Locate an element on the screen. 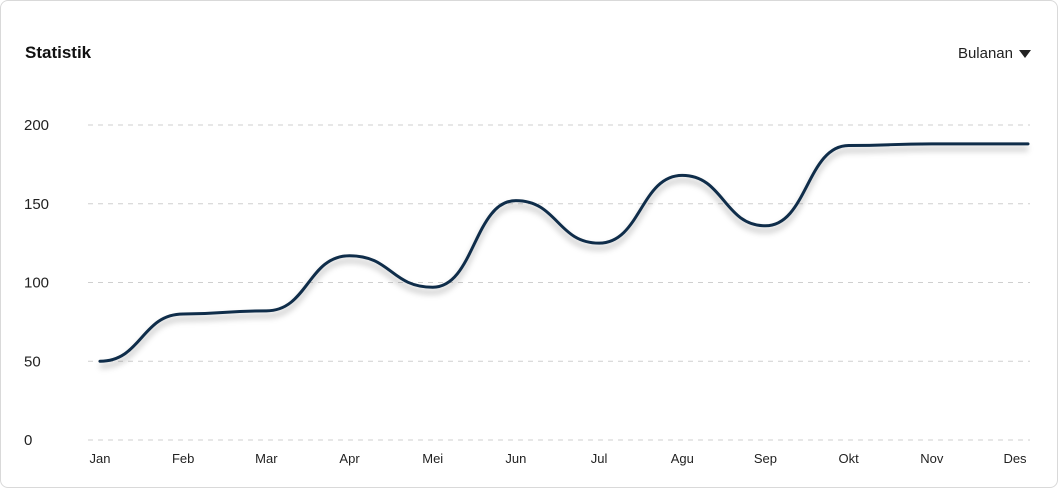 Image resolution: width=1058 pixels, height=488 pixels. x-tick-label: Apr is located at coordinates (349, 458).